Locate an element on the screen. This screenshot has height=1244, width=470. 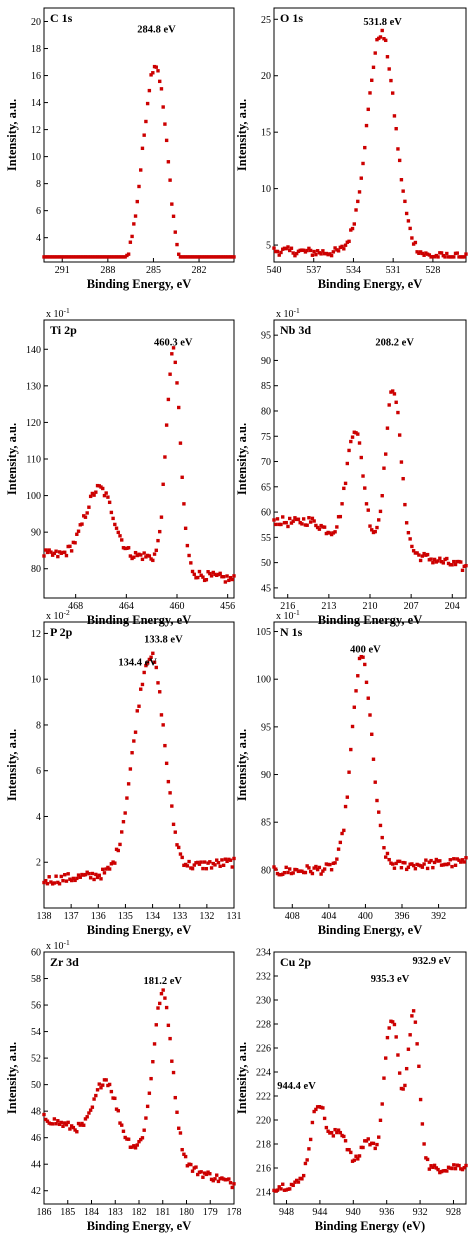
y-tick-label: 10 is located at coordinates (36, 157).